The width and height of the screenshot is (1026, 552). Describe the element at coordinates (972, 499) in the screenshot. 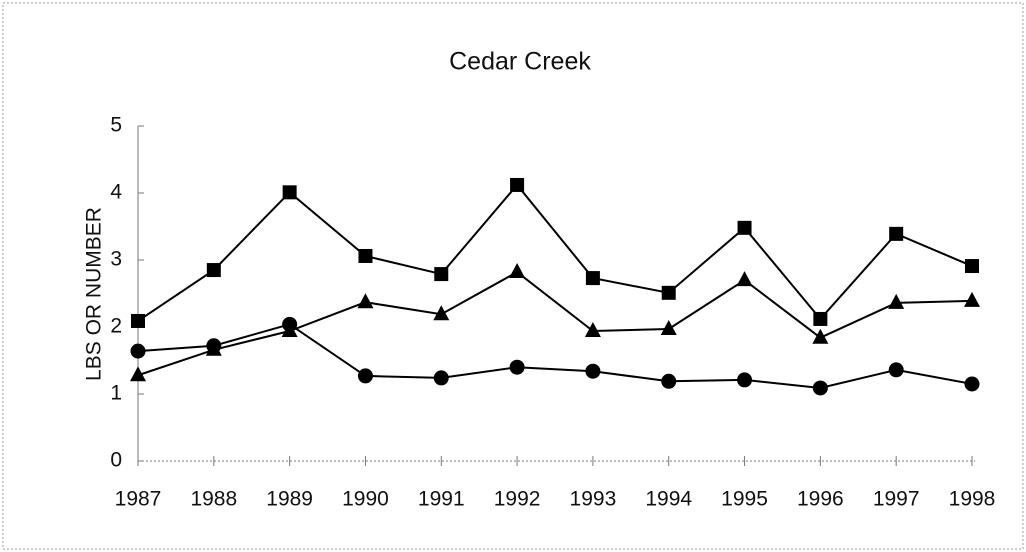

I see `x-tick-label: 1998` at that location.